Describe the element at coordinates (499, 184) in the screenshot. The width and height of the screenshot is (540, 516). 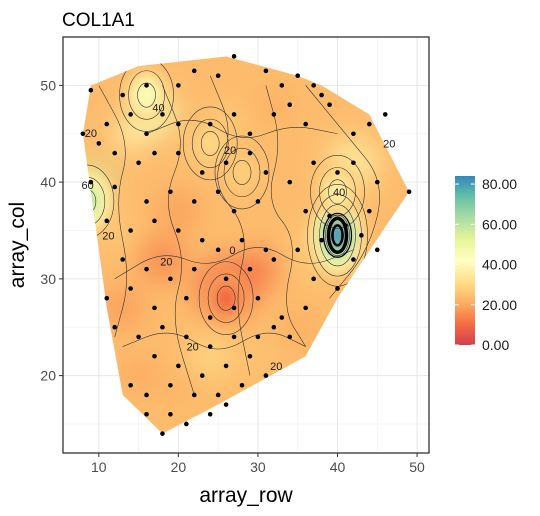
I see `colorbar-label: 80.00` at that location.